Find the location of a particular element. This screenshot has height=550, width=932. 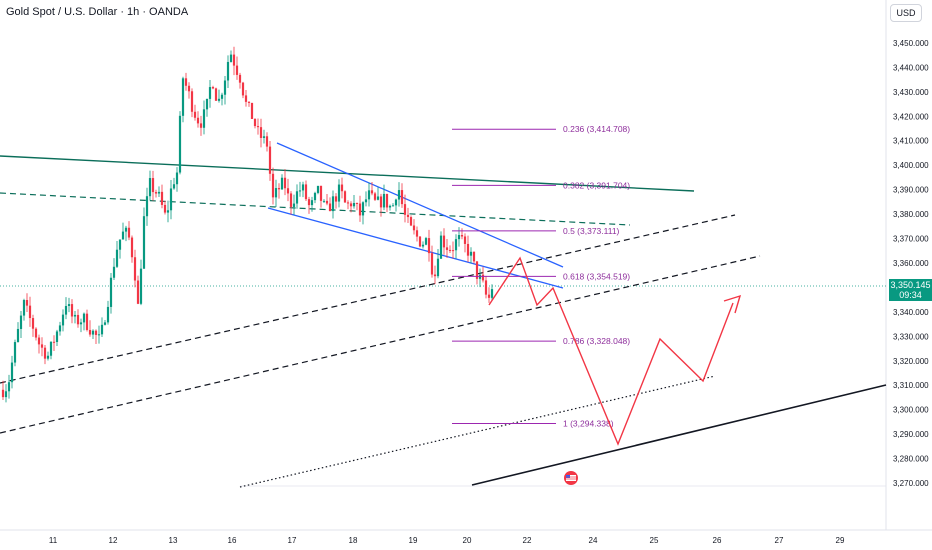

projection-path is located at coordinates (611, 351).